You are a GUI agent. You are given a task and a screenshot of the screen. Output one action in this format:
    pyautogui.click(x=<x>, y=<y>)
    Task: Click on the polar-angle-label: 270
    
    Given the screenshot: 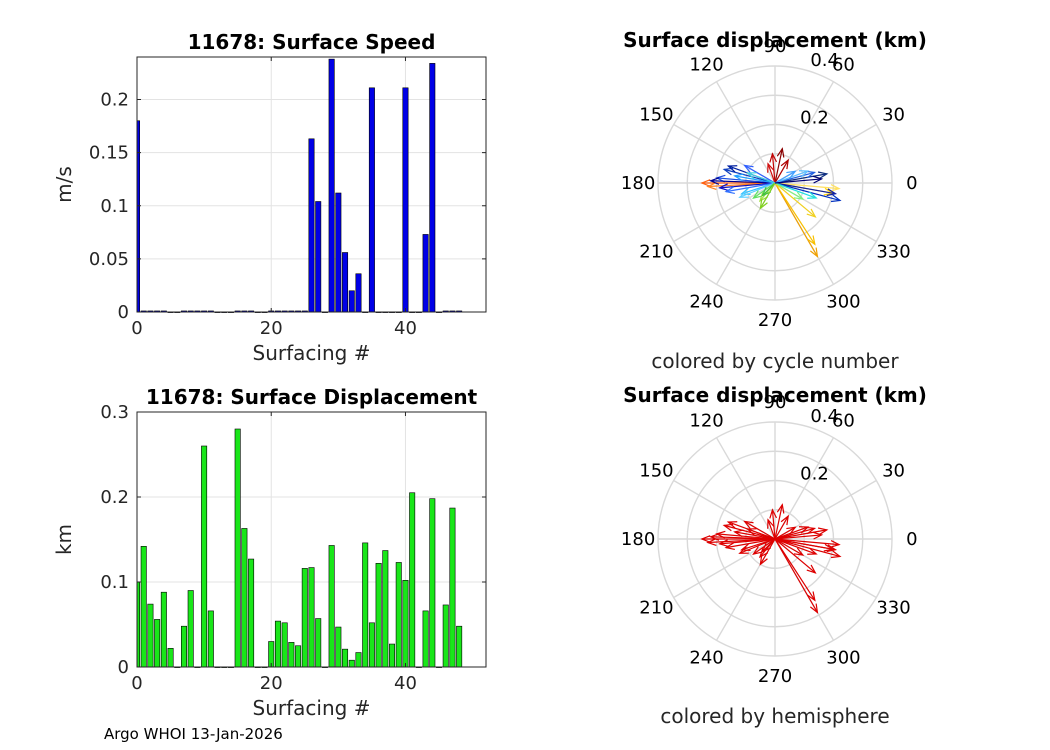 What is the action you would take?
    pyautogui.click(x=775, y=320)
    